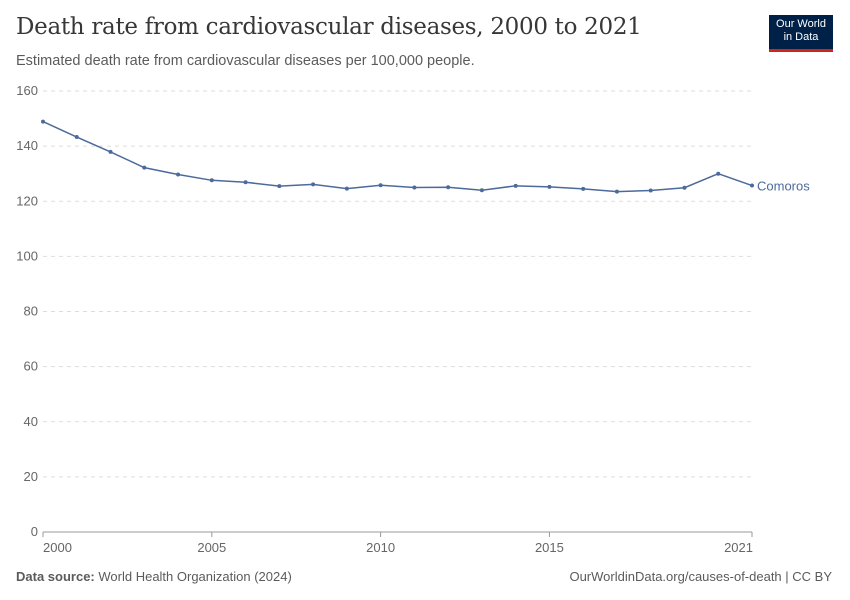  Describe the element at coordinates (31, 476) in the screenshot. I see `y-tick-label: 20` at that location.